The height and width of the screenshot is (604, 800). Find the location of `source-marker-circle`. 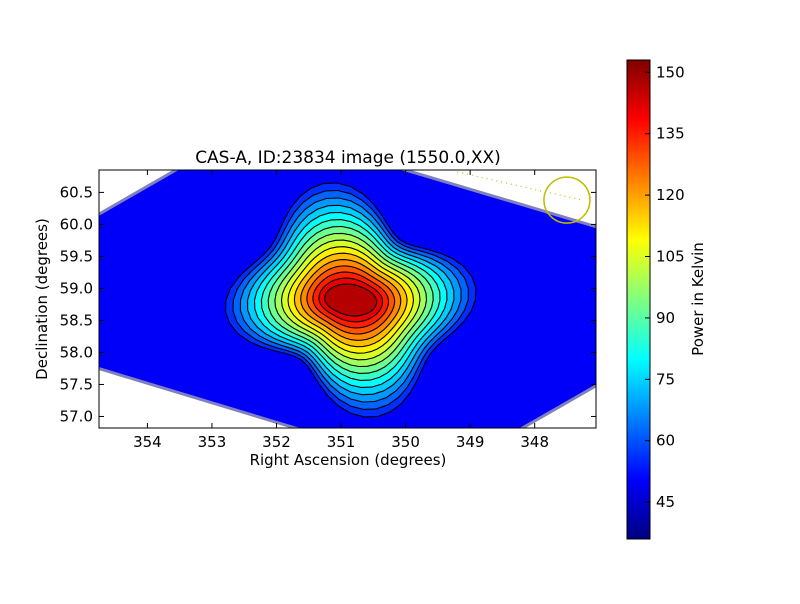

source-marker-circle is located at coordinates (567, 200).